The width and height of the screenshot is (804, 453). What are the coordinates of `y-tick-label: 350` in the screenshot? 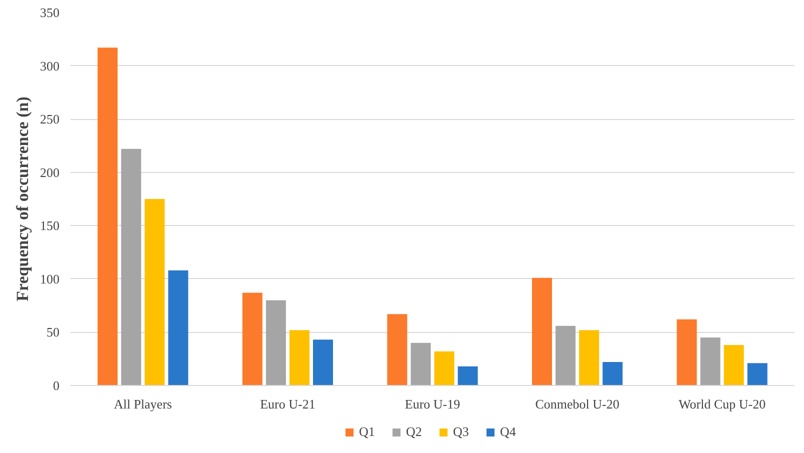 It's located at (50, 12).